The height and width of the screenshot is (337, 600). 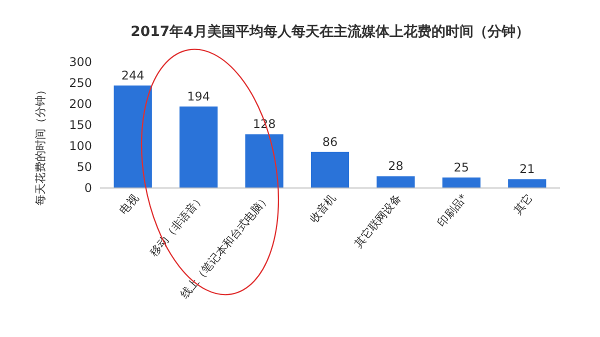 I want to click on data-label: 86, so click(x=330, y=141).